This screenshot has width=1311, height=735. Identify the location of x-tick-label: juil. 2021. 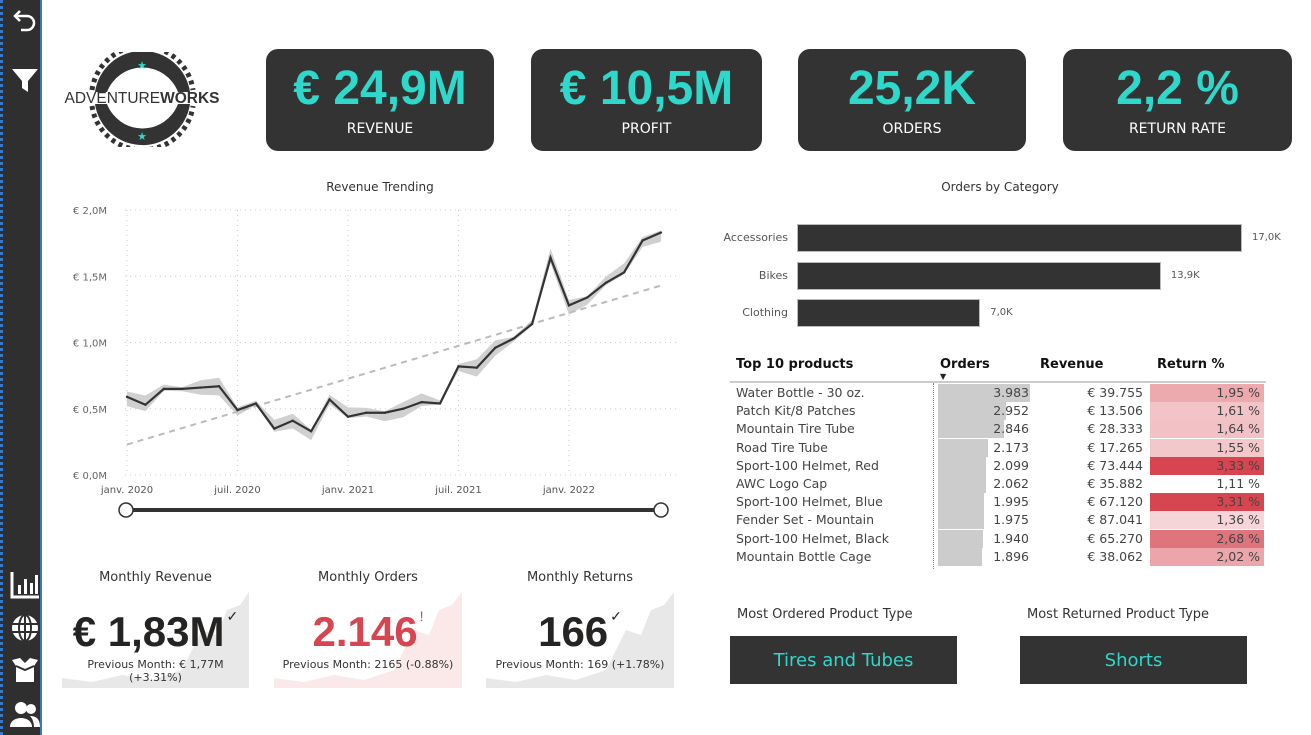
(457, 490).